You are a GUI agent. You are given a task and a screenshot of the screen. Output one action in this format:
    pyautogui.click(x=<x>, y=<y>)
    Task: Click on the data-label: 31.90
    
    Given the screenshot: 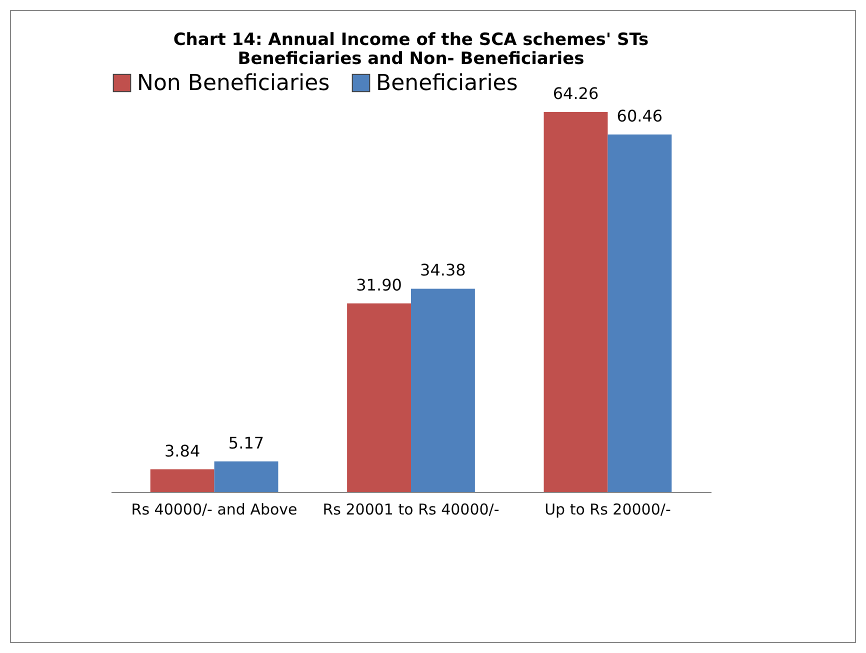 What is the action you would take?
    pyautogui.click(x=379, y=284)
    